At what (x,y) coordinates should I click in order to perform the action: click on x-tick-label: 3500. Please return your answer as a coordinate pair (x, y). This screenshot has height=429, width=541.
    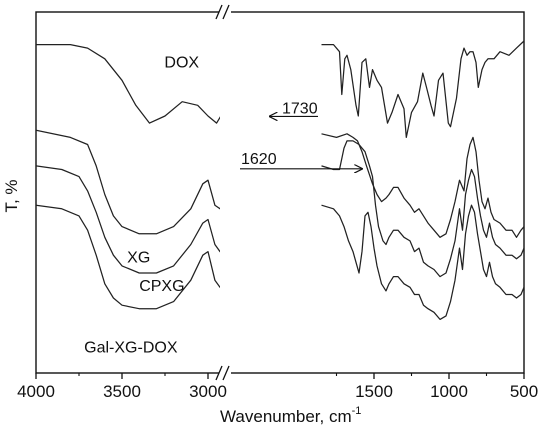
    Looking at the image, I should click on (122, 391).